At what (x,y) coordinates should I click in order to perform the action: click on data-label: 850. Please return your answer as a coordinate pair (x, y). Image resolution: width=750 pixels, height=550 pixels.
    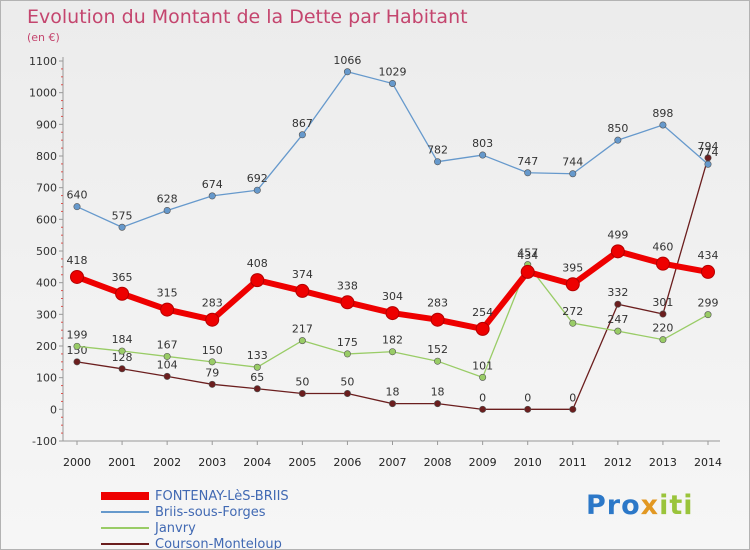
    Looking at the image, I should click on (617, 128).